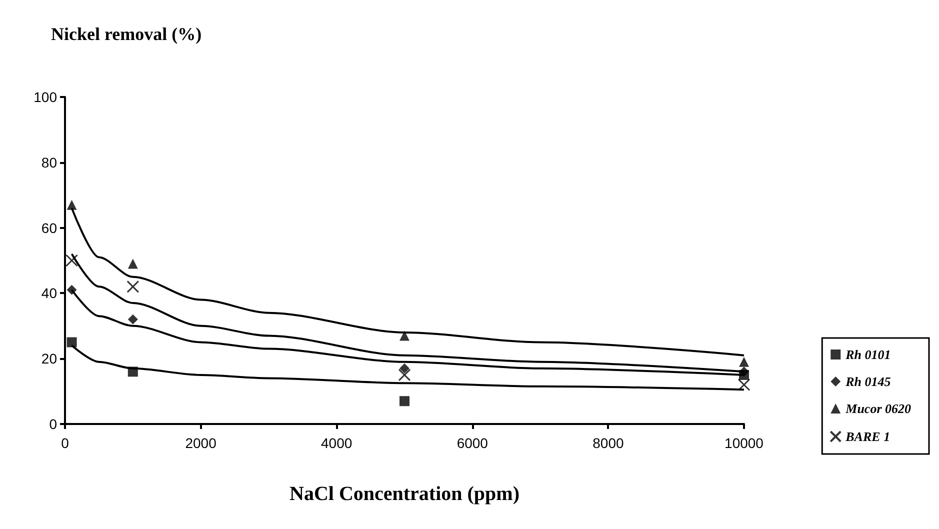  Describe the element at coordinates (201, 443) in the screenshot. I see `x-tick-label: 2000` at that location.